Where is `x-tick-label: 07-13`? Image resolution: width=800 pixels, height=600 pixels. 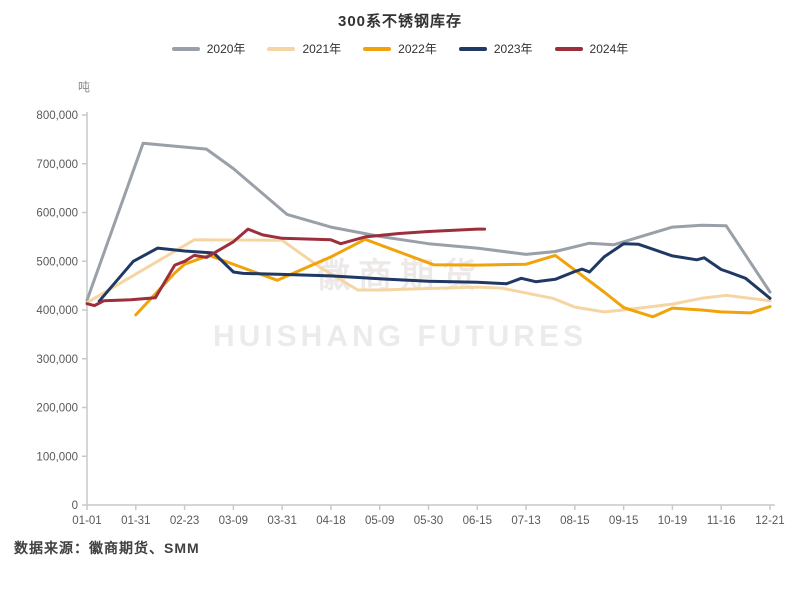
x-tick-label: 07-13 is located at coordinates (525, 521).